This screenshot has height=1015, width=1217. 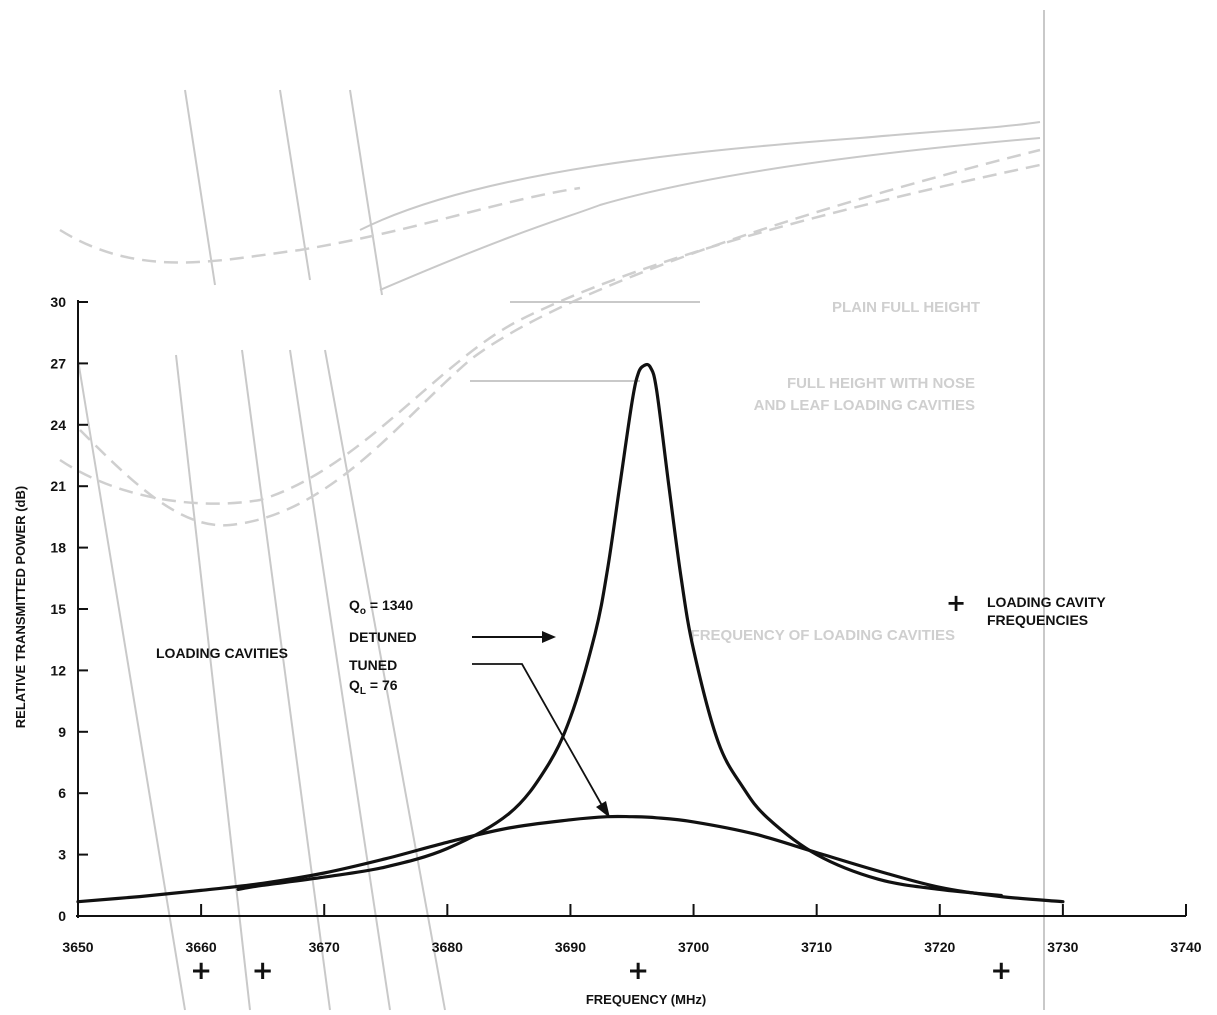 What do you see at coordinates (62, 855) in the screenshot?
I see `y-tick-label: 3` at bounding box center [62, 855].